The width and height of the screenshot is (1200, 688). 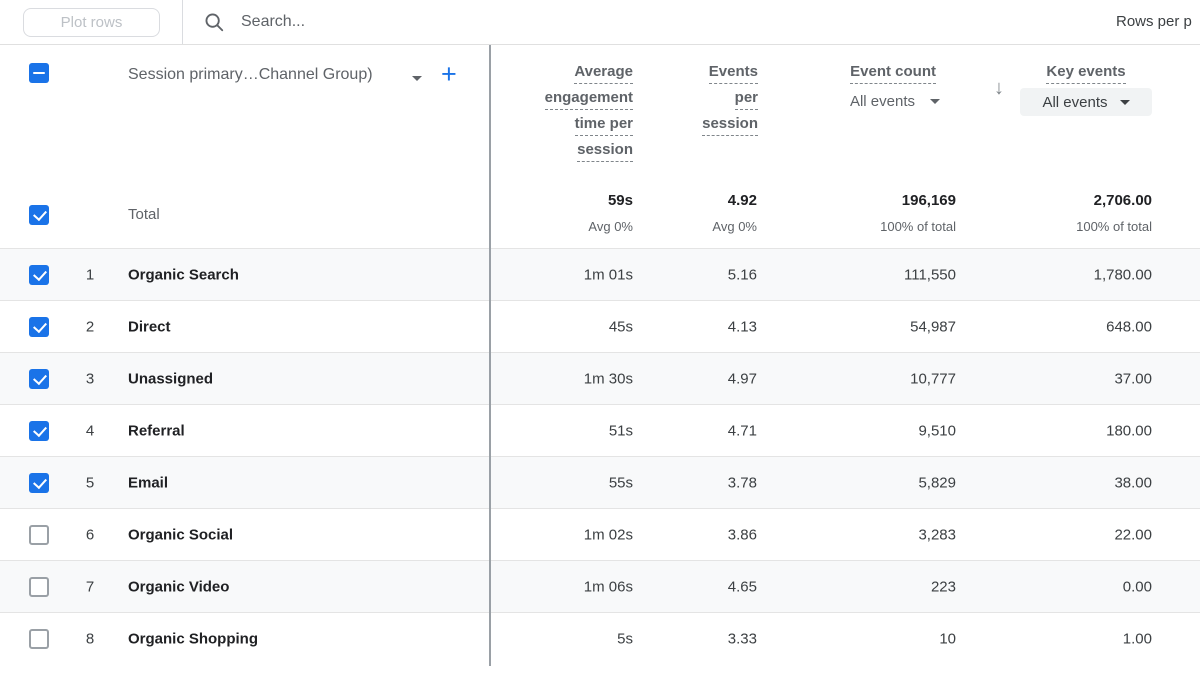 I want to click on channel-name: Organic Search, so click(x=183, y=274).